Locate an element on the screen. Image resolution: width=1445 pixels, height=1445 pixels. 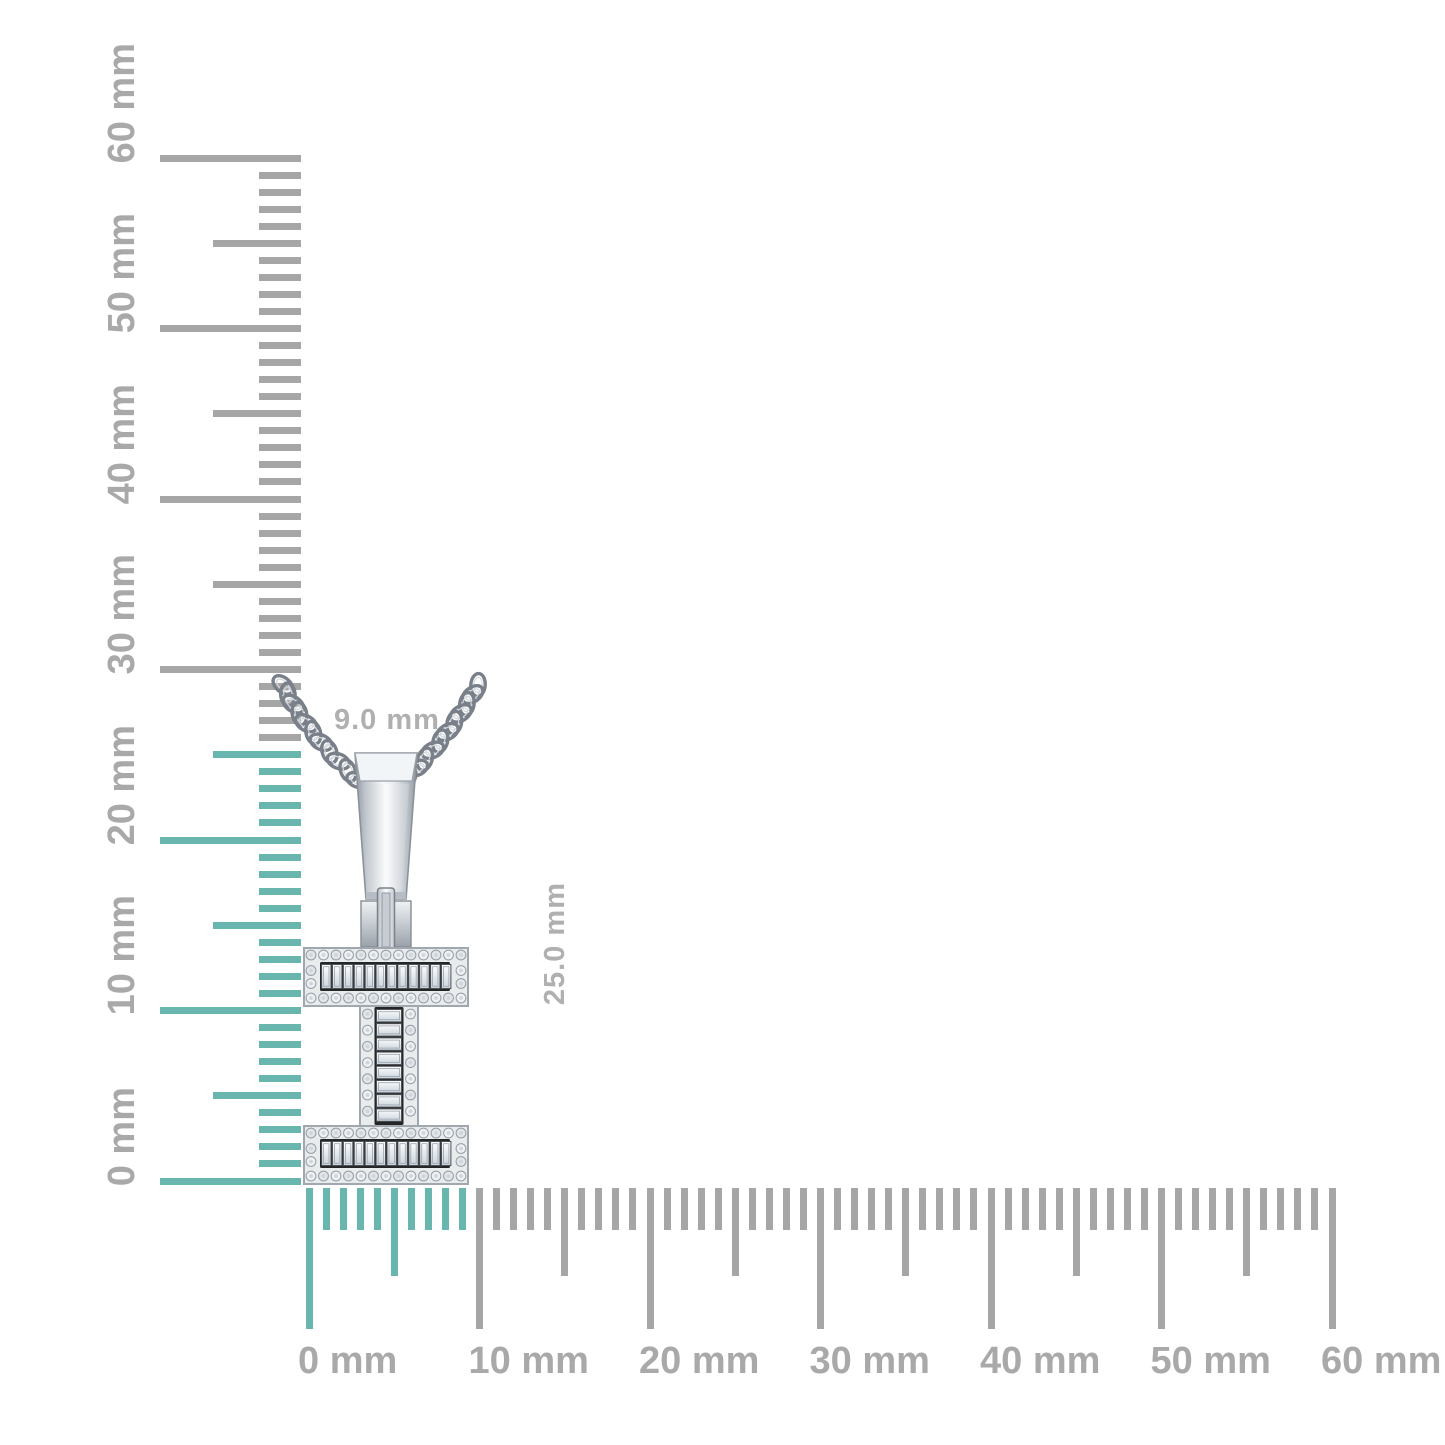
h-ruler-label-20: 20 mm is located at coordinates (699, 1361).